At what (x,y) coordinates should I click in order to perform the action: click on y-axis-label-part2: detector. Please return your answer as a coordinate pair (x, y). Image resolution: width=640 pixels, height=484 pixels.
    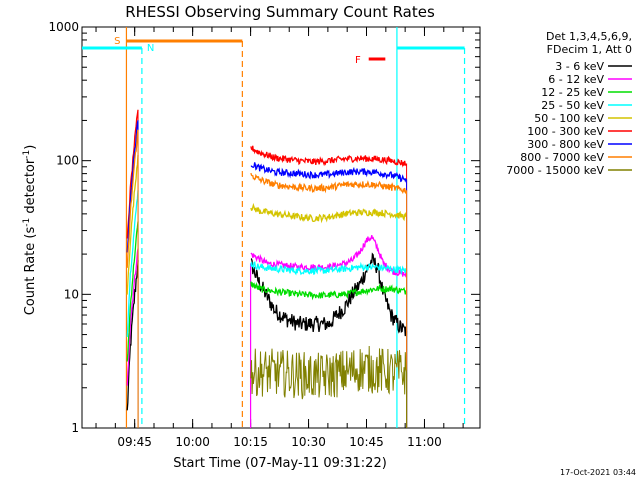
    Looking at the image, I should click on (30, 188).